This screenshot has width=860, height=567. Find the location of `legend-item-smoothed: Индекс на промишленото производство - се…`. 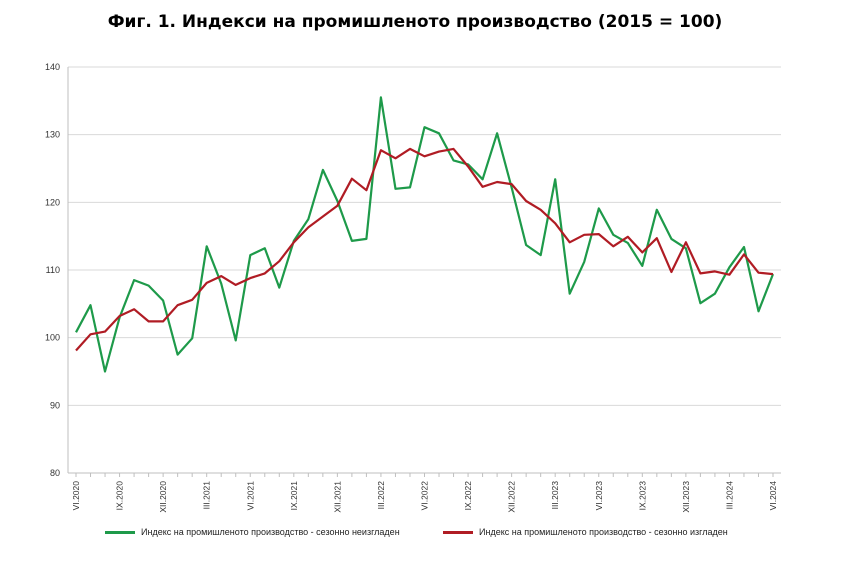

legend-item-smoothed: Индекс на промишленото производство - се… is located at coordinates (585, 532).